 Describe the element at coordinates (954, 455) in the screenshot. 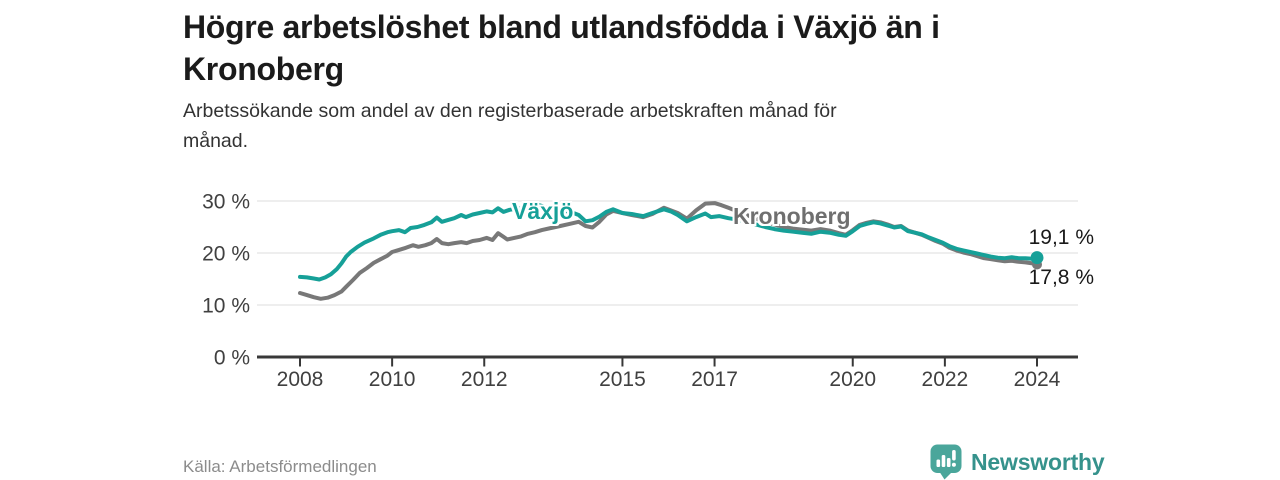

I see `logo-exclamation-bar` at that location.